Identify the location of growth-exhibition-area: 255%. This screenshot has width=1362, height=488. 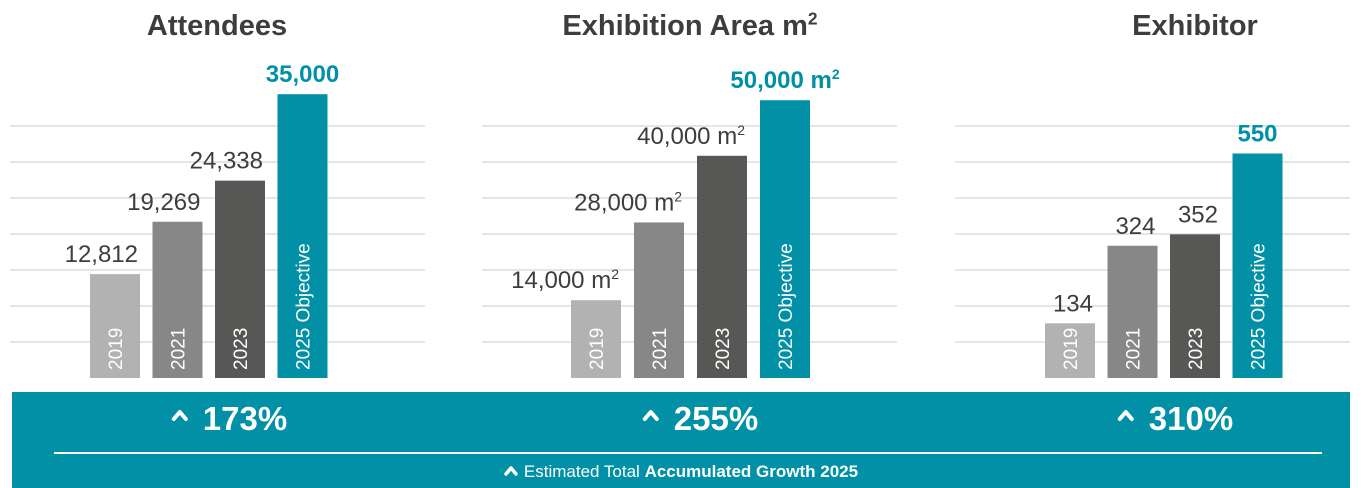
(700, 419).